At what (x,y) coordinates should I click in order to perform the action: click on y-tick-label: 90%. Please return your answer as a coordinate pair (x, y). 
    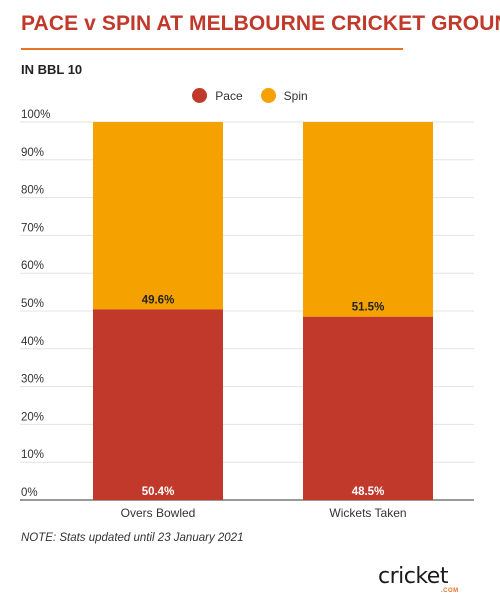
    Looking at the image, I should click on (32, 153).